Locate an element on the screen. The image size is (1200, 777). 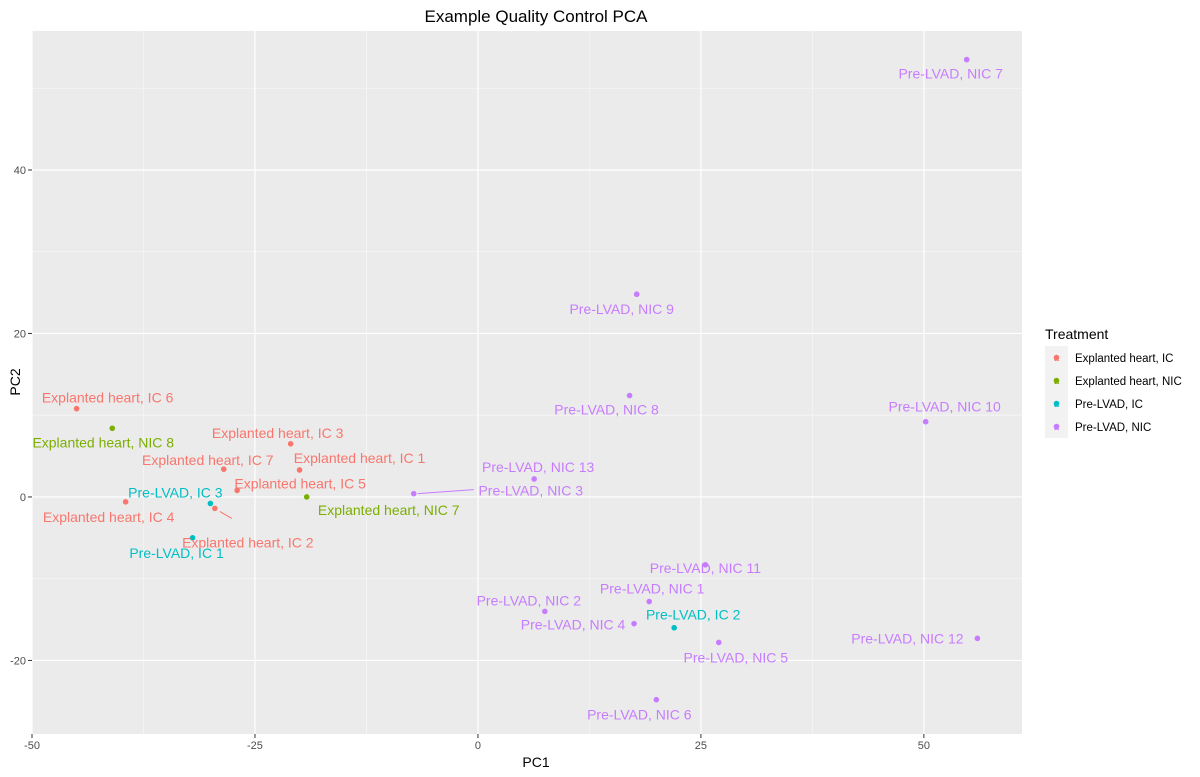
point-label: Pre-LVAD, NIC 6 is located at coordinates (639, 715).